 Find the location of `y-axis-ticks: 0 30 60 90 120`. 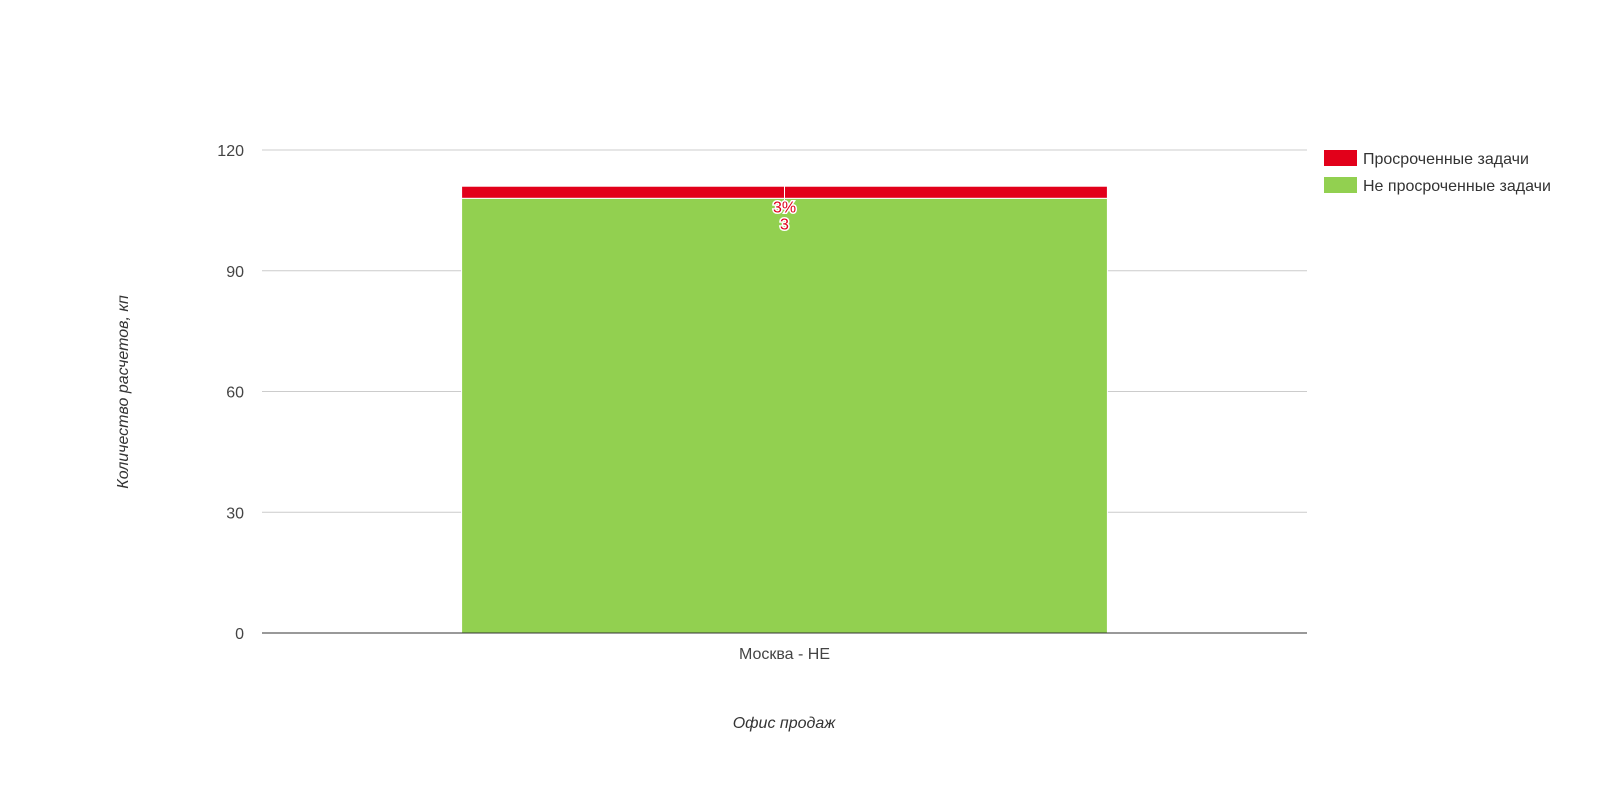

y-axis-ticks: 0 30 60 90 120 is located at coordinates (230, 393).